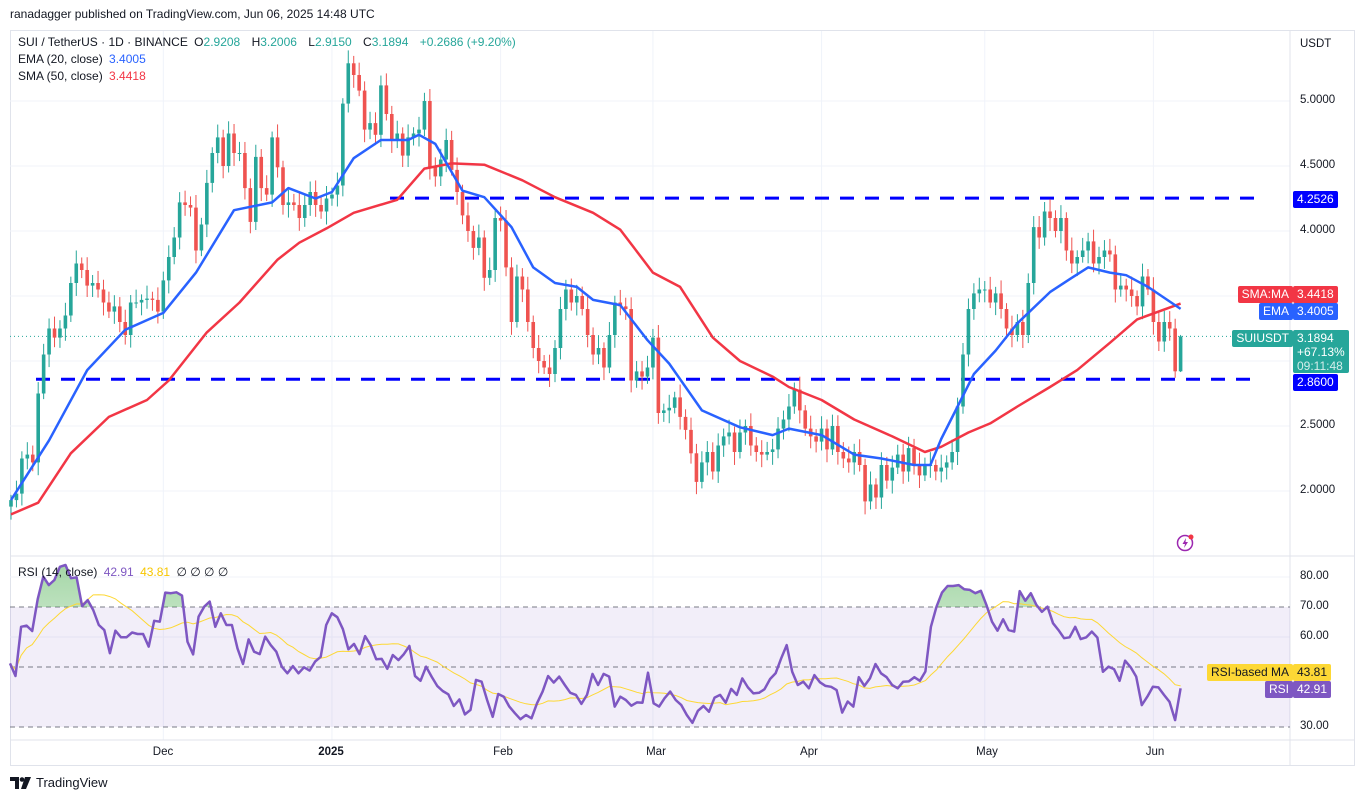 This screenshot has width=1365, height=801. I want to click on tradingview-logo: TradingView, so click(59, 782).